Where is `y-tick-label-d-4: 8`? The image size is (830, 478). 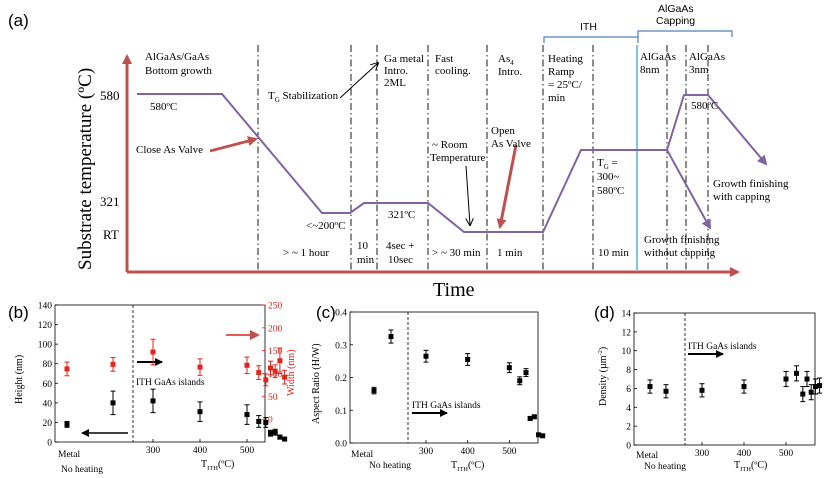 y-tick-label-d-4: 8 is located at coordinates (628, 371).